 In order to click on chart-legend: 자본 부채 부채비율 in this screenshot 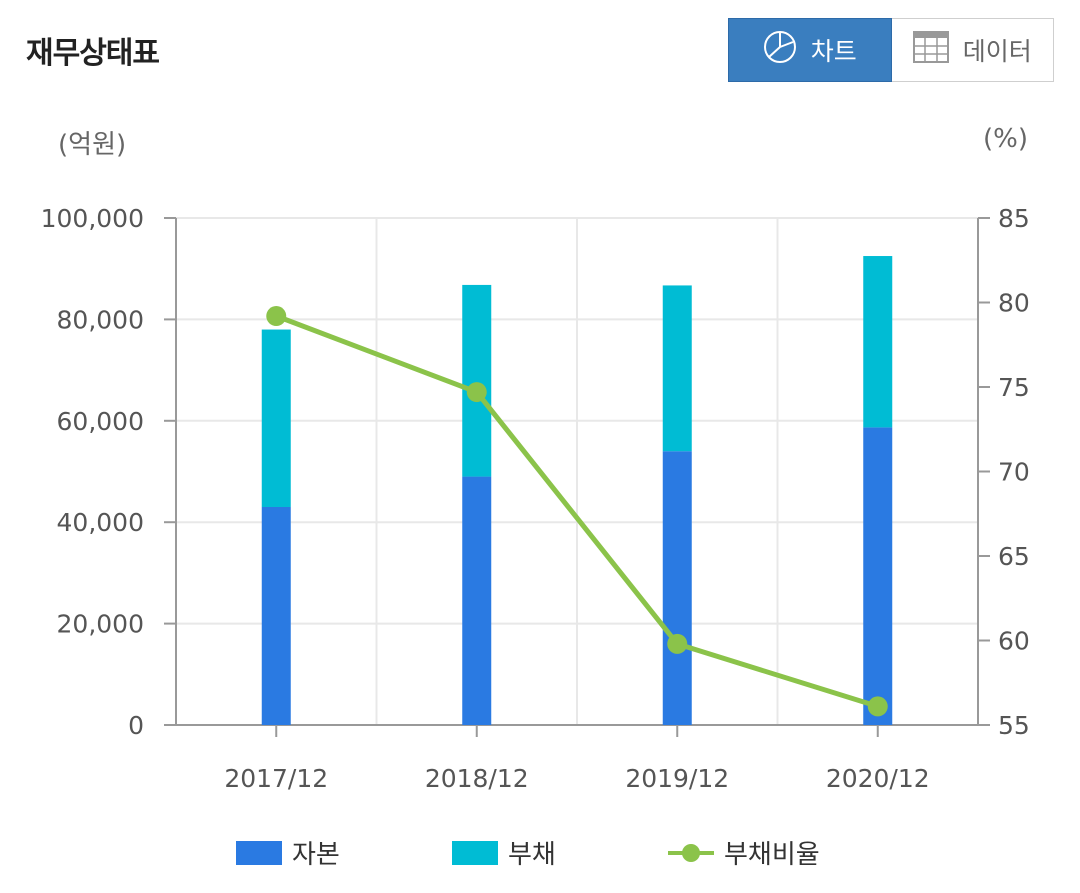, I will do `click(540, 854)`.